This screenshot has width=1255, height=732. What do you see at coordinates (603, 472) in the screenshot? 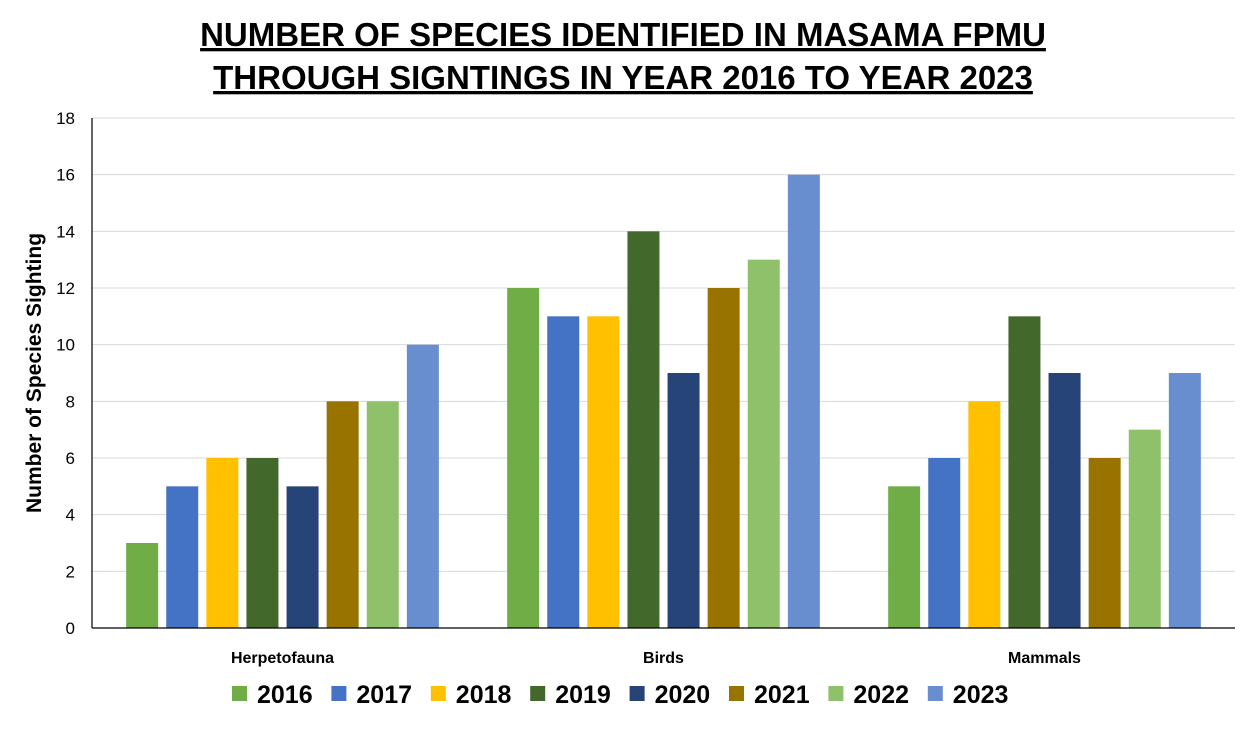
I see `bar-birds-2018` at bounding box center [603, 472].